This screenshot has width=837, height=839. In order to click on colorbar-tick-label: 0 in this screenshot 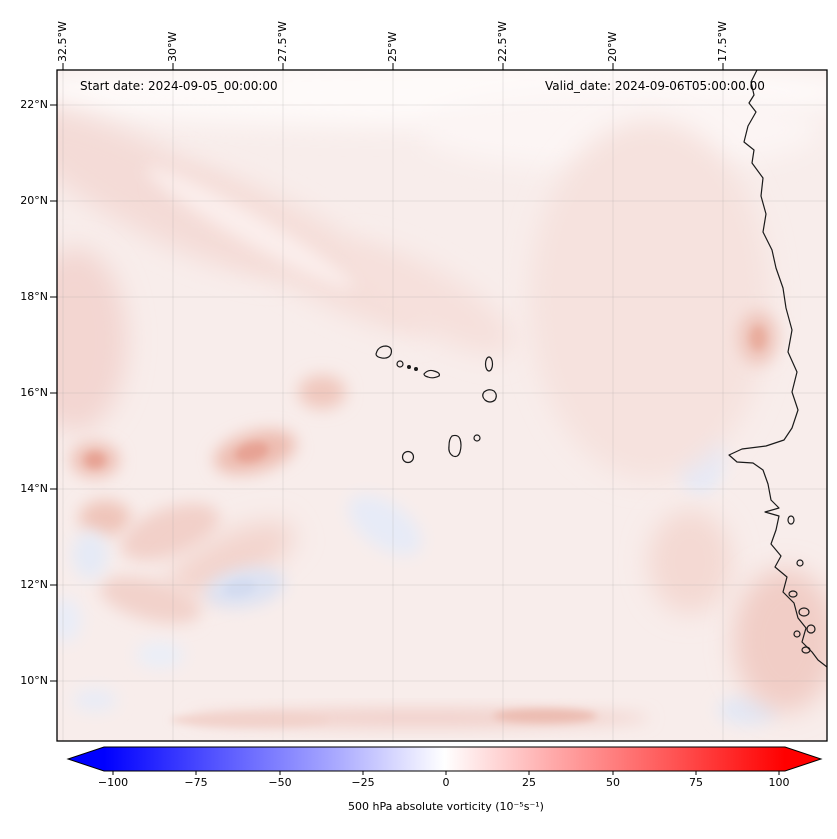, I will do `click(446, 782)`.